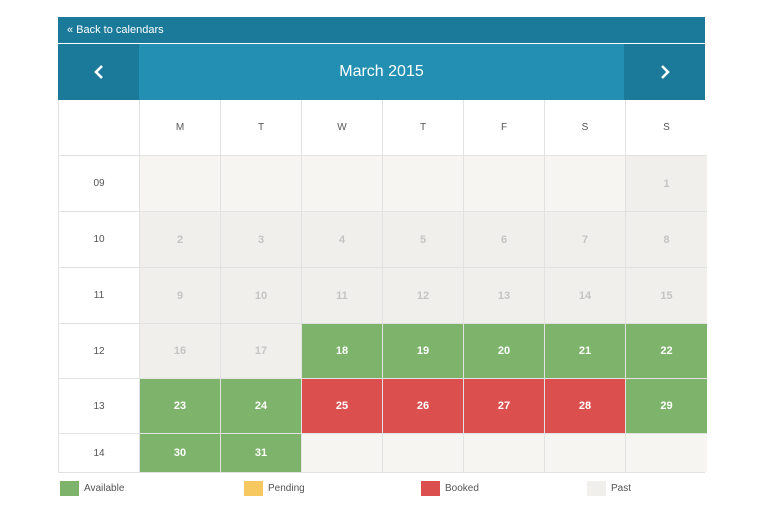 The image size is (763, 529). Describe the element at coordinates (342, 296) in the screenshot. I see `day-cell-past: 11` at that location.